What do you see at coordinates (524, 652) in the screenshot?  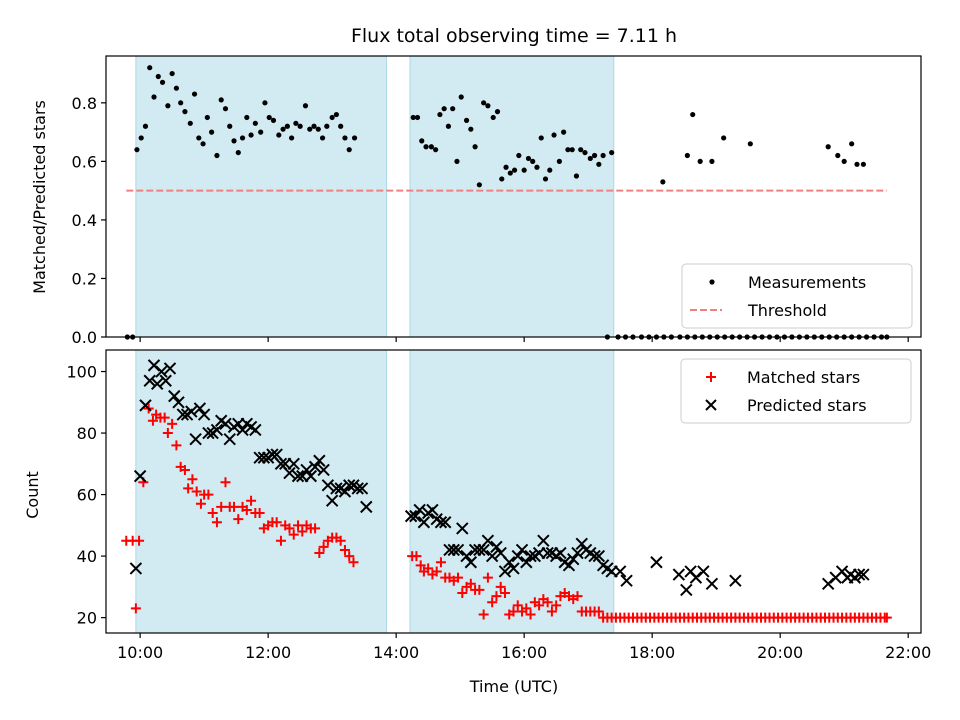 I see `bottom-xtick-label: 16:00` at bounding box center [524, 652].